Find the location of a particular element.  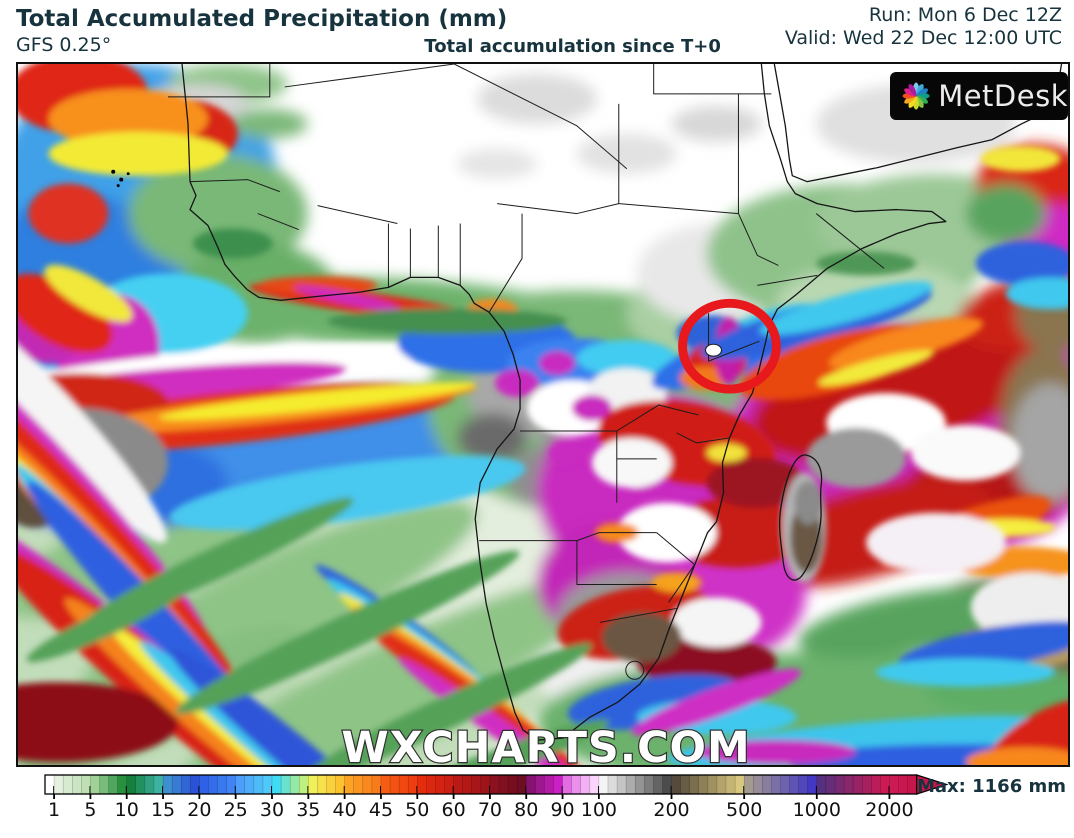

metdesk-pinwheel-icon is located at coordinates (916, 96).